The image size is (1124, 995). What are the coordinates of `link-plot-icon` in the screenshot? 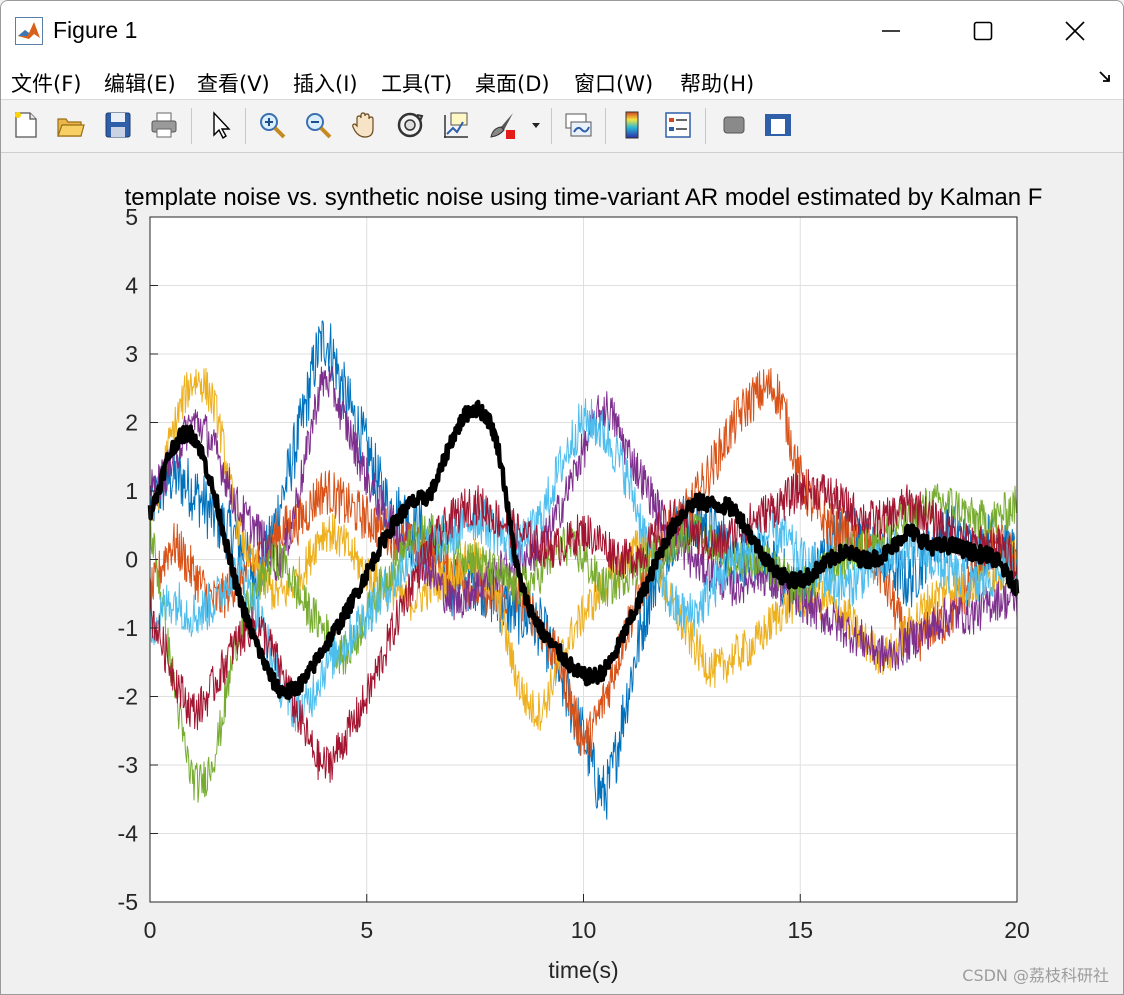 It's located at (578, 125).